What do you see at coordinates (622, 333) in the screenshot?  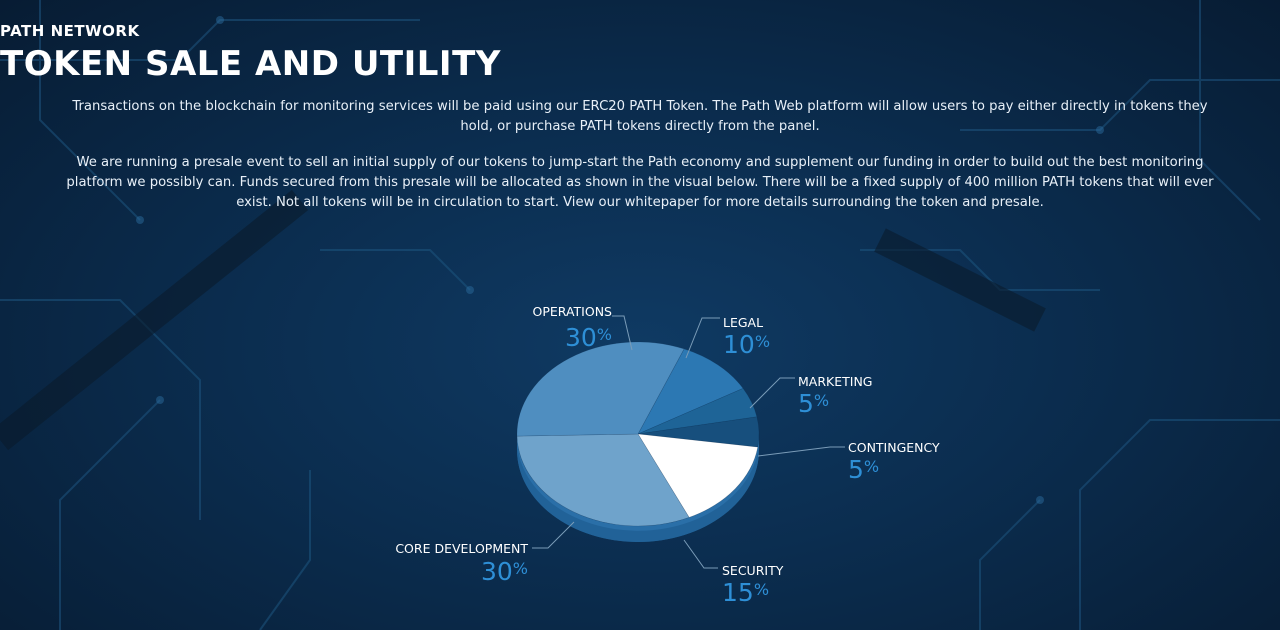 I see `leader-line-operations` at bounding box center [622, 333].